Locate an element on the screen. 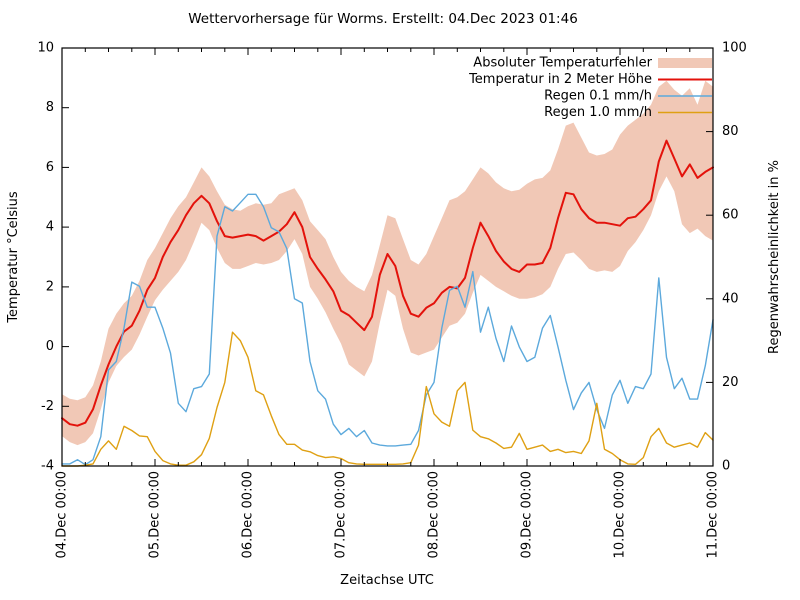  y-left-tick-label: -4 is located at coordinates (47, 466).